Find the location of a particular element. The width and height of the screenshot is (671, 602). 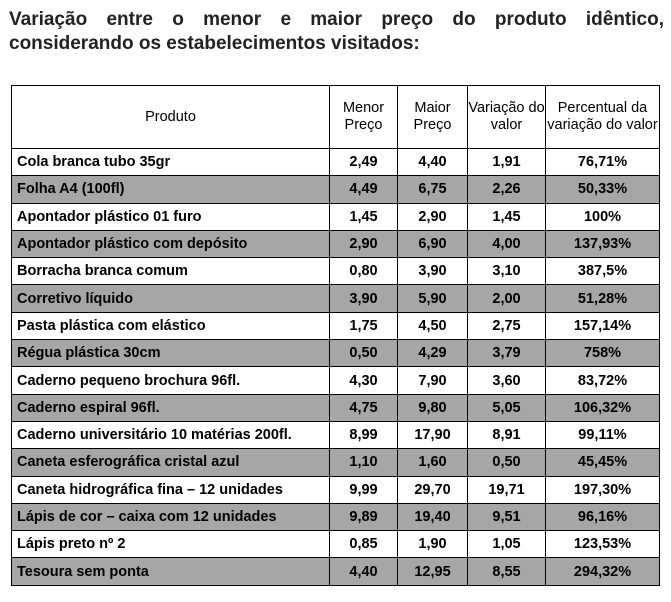

header-variation: Variação do valor is located at coordinates (506, 117).